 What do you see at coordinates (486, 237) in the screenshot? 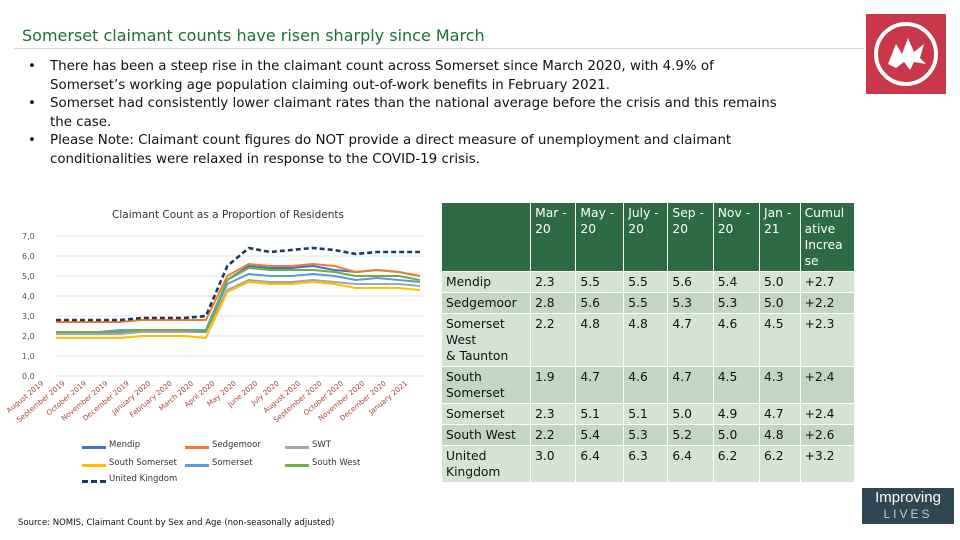
I see `table-header-blank` at bounding box center [486, 237].